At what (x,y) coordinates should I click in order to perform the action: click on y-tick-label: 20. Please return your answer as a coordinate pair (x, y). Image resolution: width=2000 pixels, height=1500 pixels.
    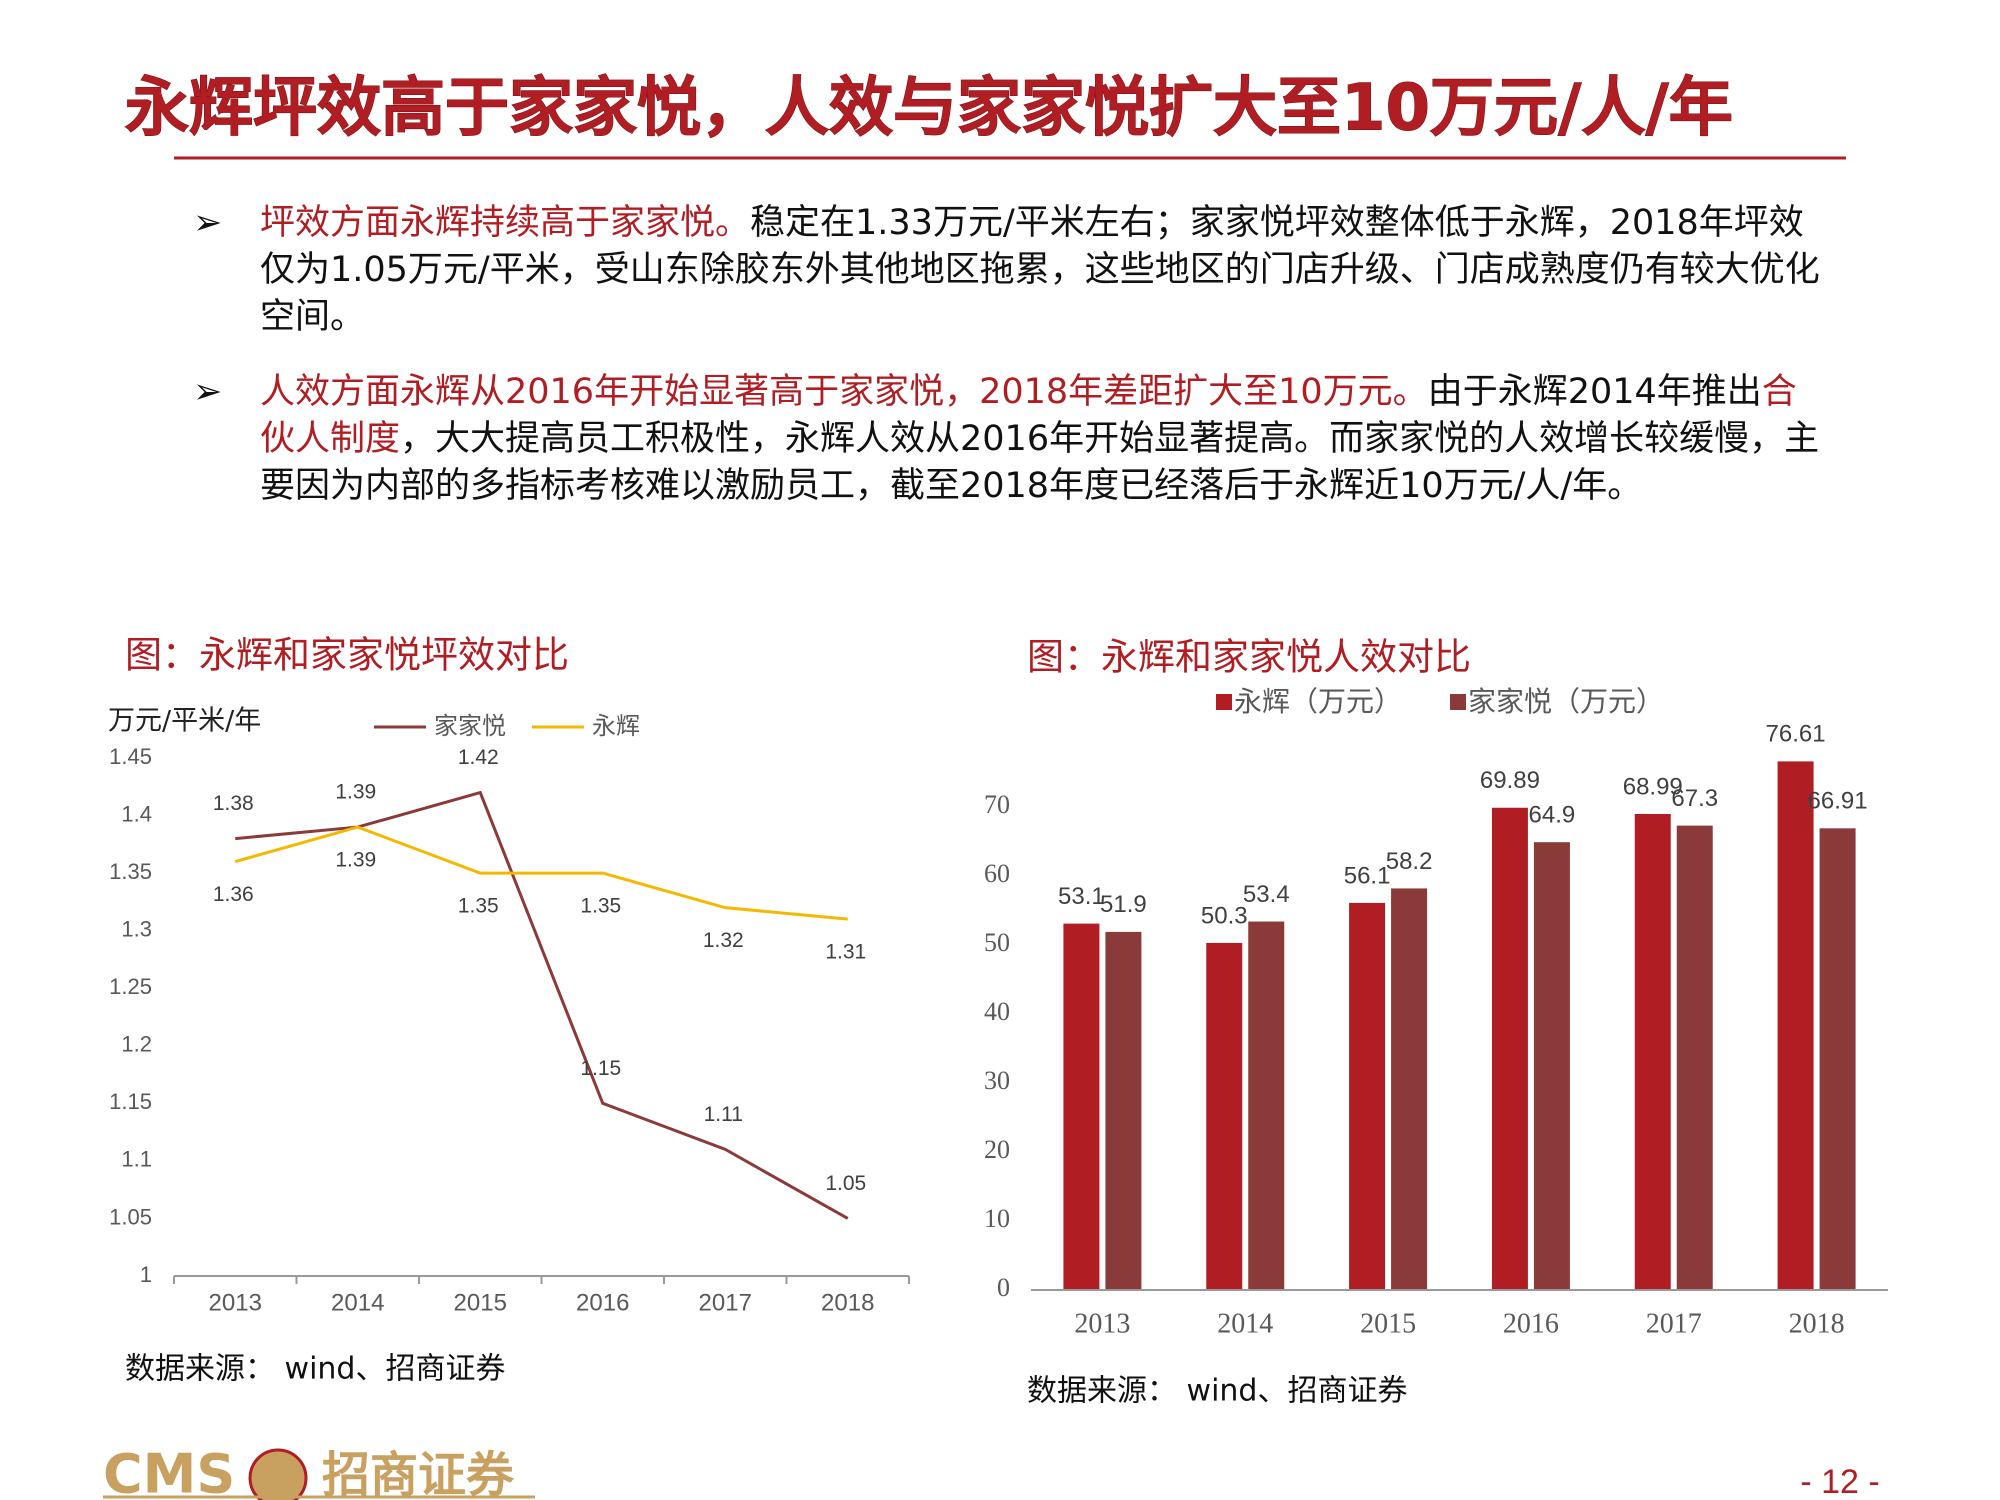
    Looking at the image, I should click on (997, 1149).